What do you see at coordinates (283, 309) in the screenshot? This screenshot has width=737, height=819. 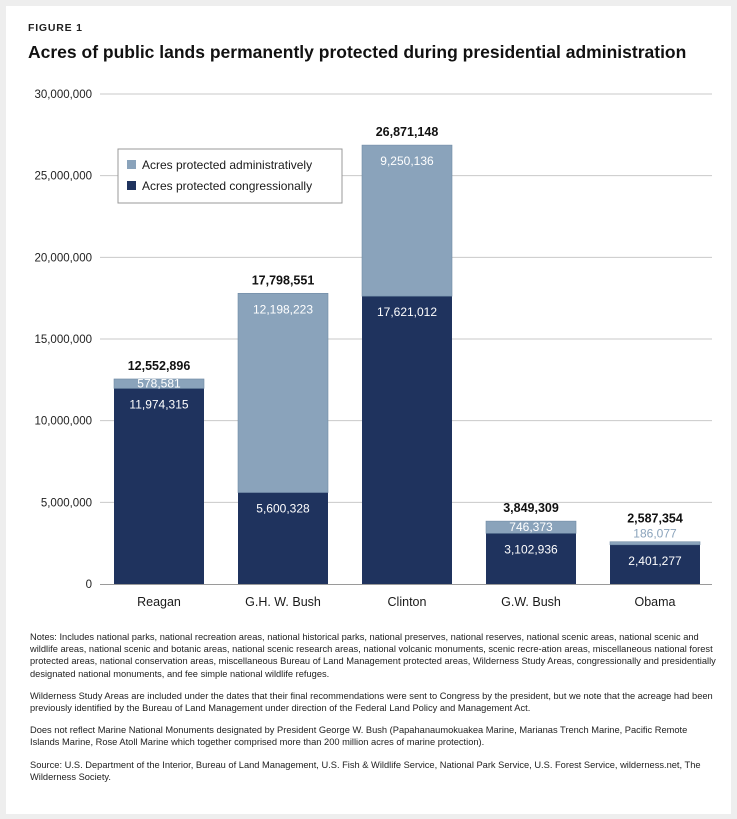 I see `data-label-administrative: 12,198,223` at bounding box center [283, 309].